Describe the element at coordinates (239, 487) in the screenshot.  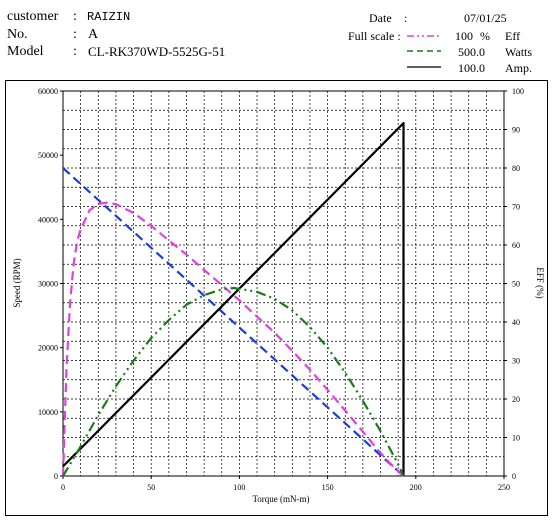
I see `x-tick-label: 100` at that location.